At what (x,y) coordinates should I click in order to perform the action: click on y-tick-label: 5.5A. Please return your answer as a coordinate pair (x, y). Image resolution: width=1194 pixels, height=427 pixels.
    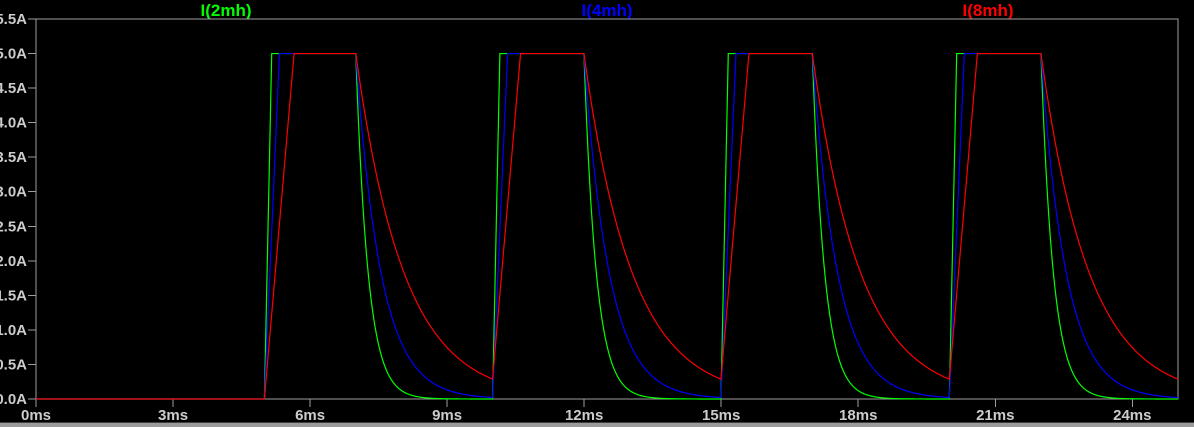
    Looking at the image, I should click on (13, 19).